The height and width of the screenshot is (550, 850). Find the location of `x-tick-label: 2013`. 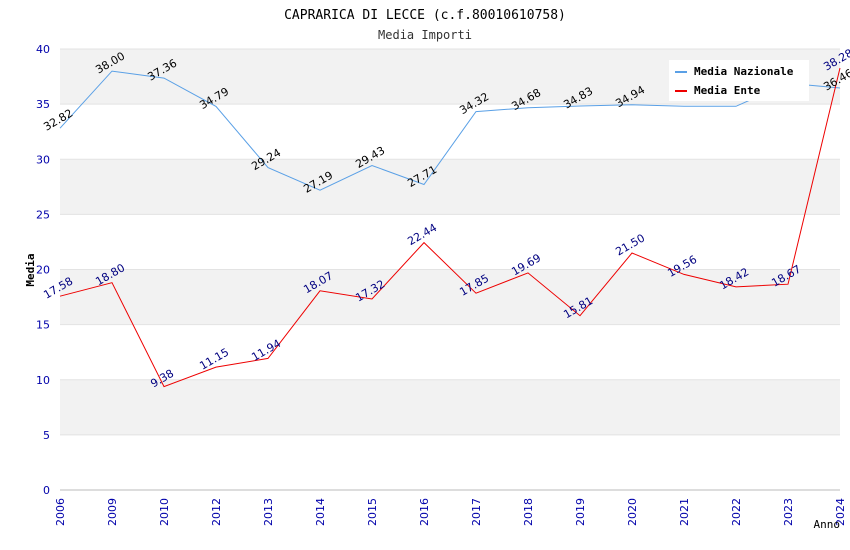

x-tick-label: 2013 is located at coordinates (268, 512).